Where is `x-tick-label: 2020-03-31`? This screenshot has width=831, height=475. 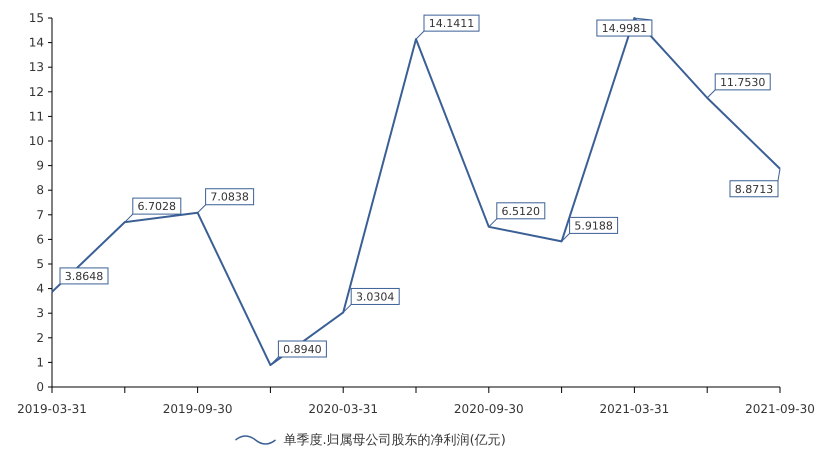 x-tick-label: 2020-03-31 is located at coordinates (343, 409).